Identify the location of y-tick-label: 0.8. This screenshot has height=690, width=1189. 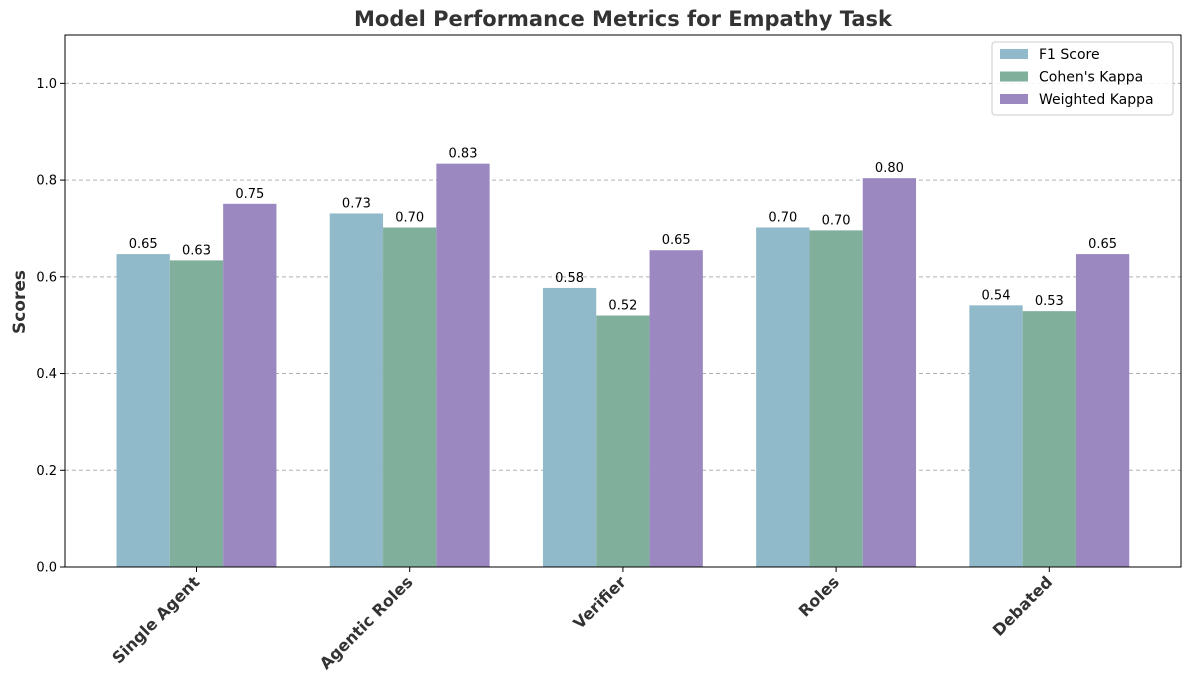
(46, 181).